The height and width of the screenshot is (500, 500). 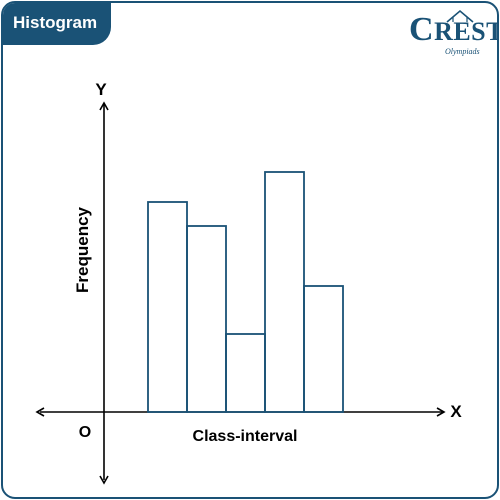 I want to click on page-title: Histogram, so click(x=55, y=22).